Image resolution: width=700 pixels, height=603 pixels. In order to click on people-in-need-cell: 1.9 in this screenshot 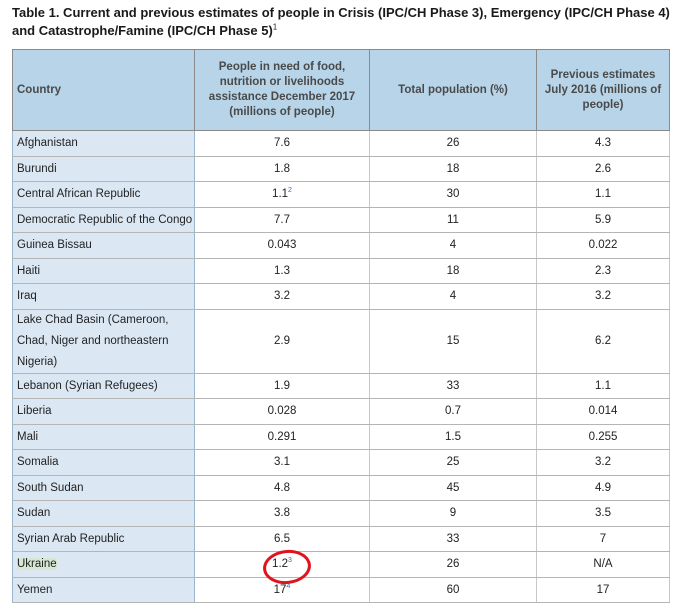, I will do `click(282, 386)`.